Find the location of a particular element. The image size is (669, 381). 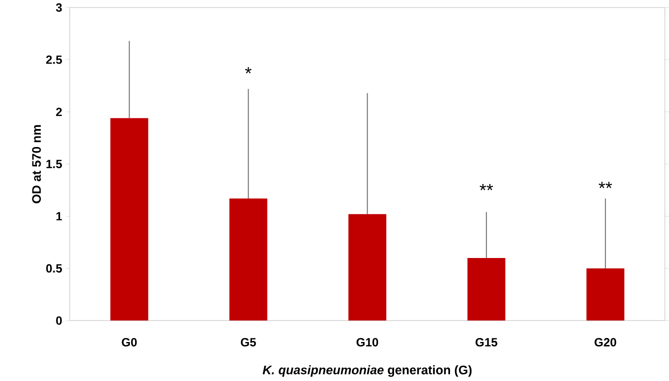

y-tick-label: 1.5 is located at coordinates (54, 164).